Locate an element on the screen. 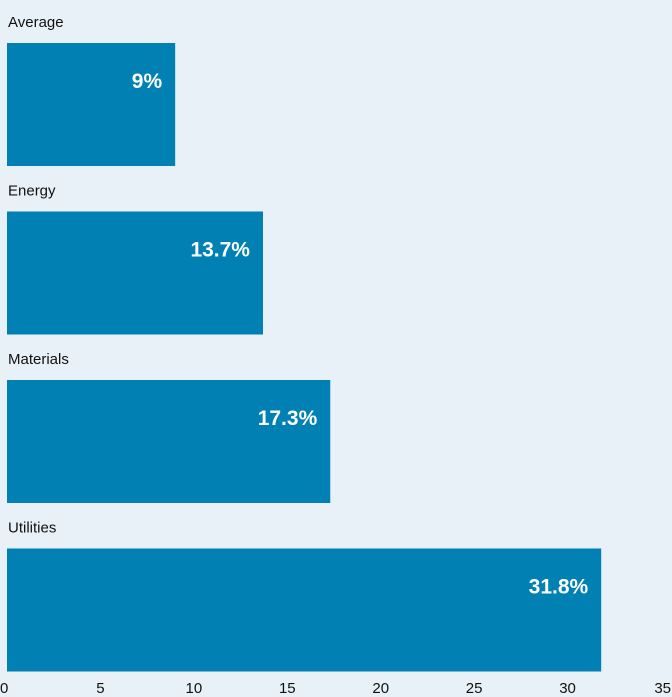 This screenshot has height=697, width=672. value-label-energy: 13.7% is located at coordinates (220, 250).